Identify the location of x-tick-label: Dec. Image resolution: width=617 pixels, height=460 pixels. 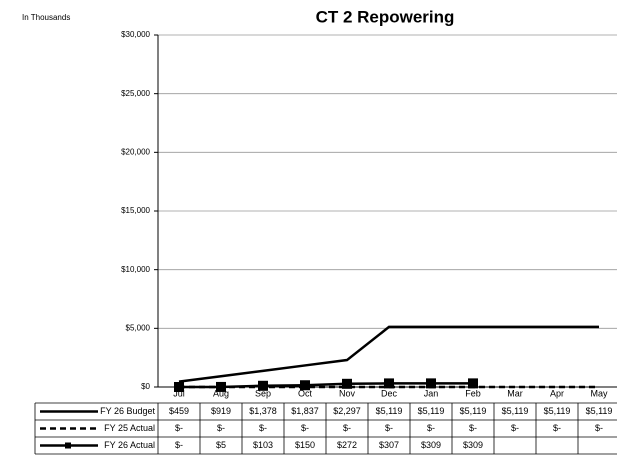
(389, 393).